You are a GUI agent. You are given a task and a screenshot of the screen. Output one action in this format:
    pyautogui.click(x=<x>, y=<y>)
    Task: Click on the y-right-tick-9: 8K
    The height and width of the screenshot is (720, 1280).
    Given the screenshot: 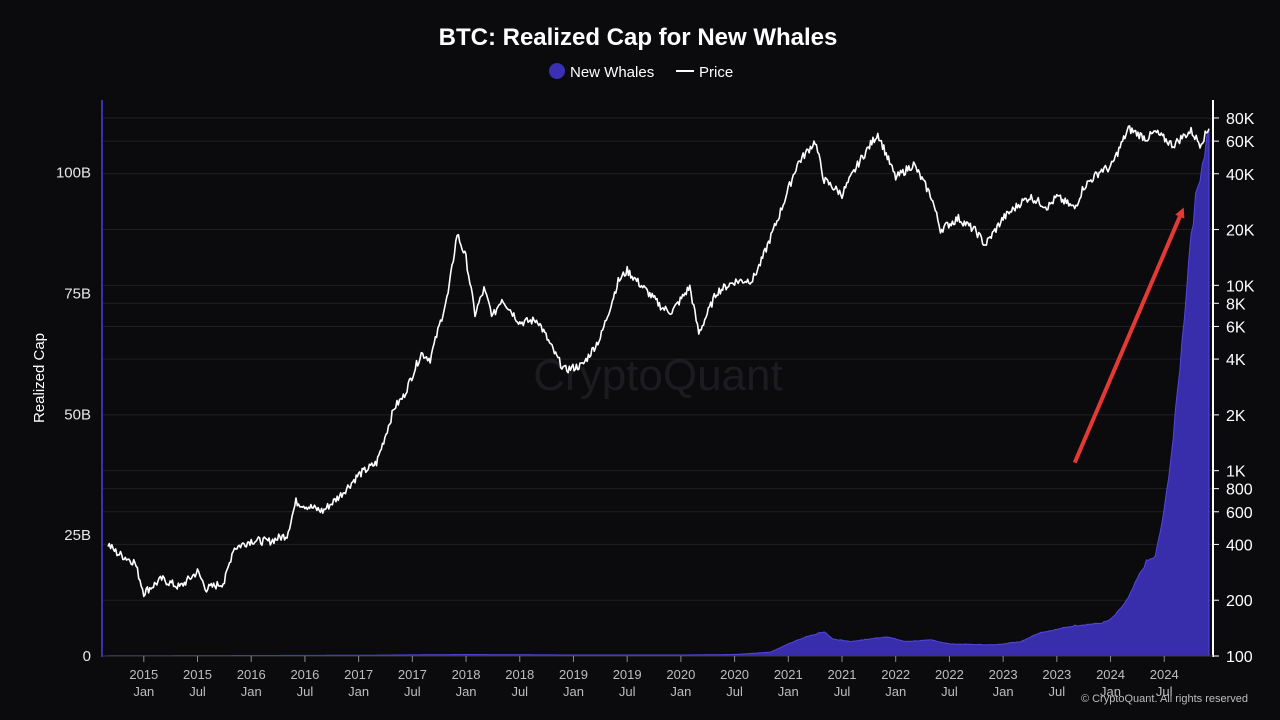 What is the action you would take?
    pyautogui.click(x=1236, y=304)
    